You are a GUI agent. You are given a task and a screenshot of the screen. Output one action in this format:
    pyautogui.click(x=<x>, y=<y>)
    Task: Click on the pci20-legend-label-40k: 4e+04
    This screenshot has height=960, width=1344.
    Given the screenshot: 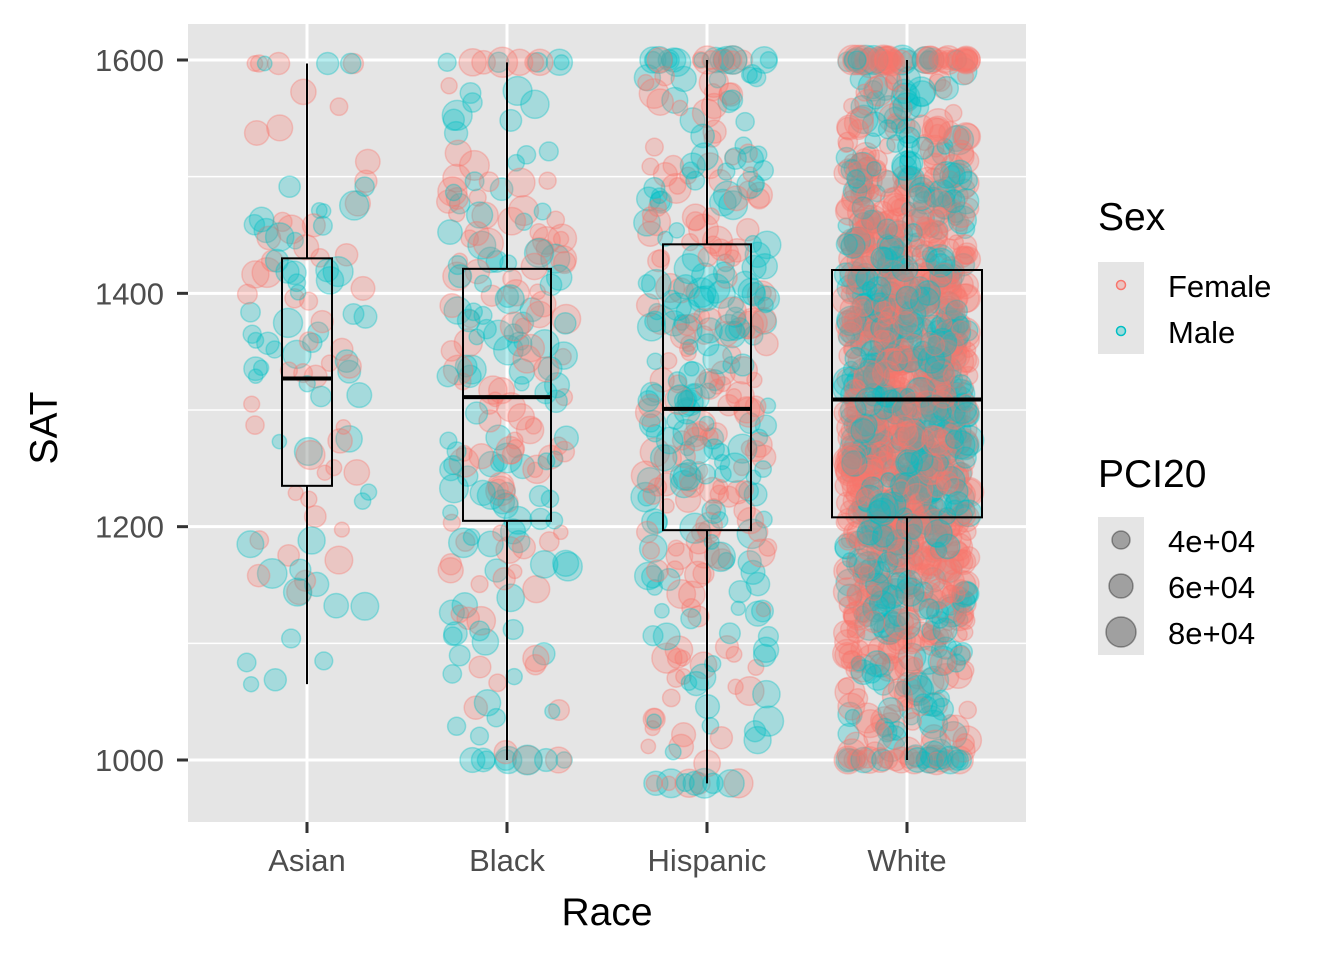 What is the action you would take?
    pyautogui.click(x=1211, y=541)
    